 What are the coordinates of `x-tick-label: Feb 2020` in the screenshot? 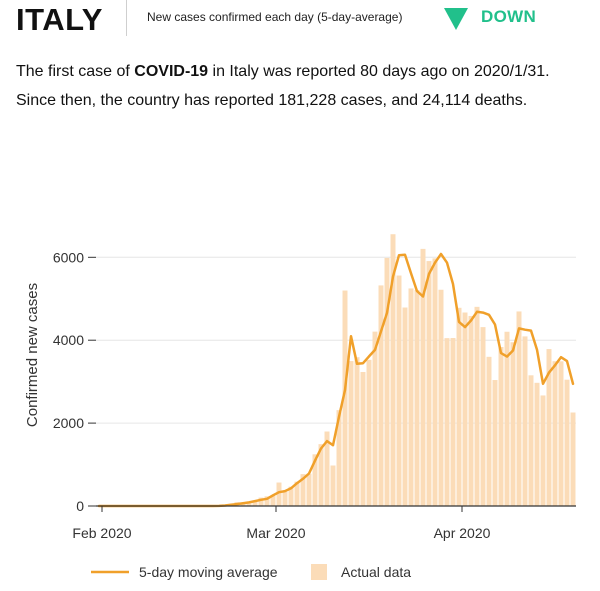 It's located at (101, 533).